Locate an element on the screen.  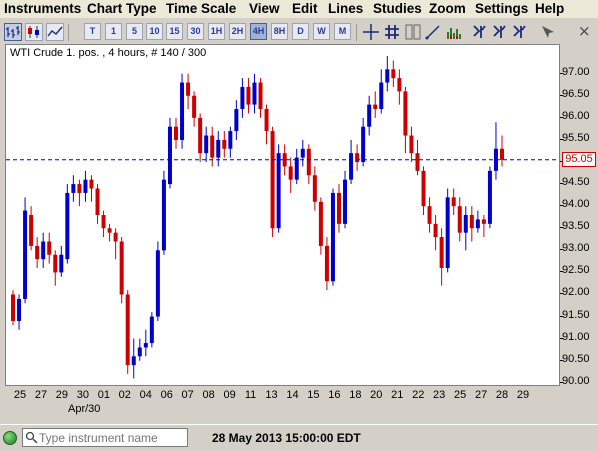
menu-settings: Settings is located at coordinates (502, 8).